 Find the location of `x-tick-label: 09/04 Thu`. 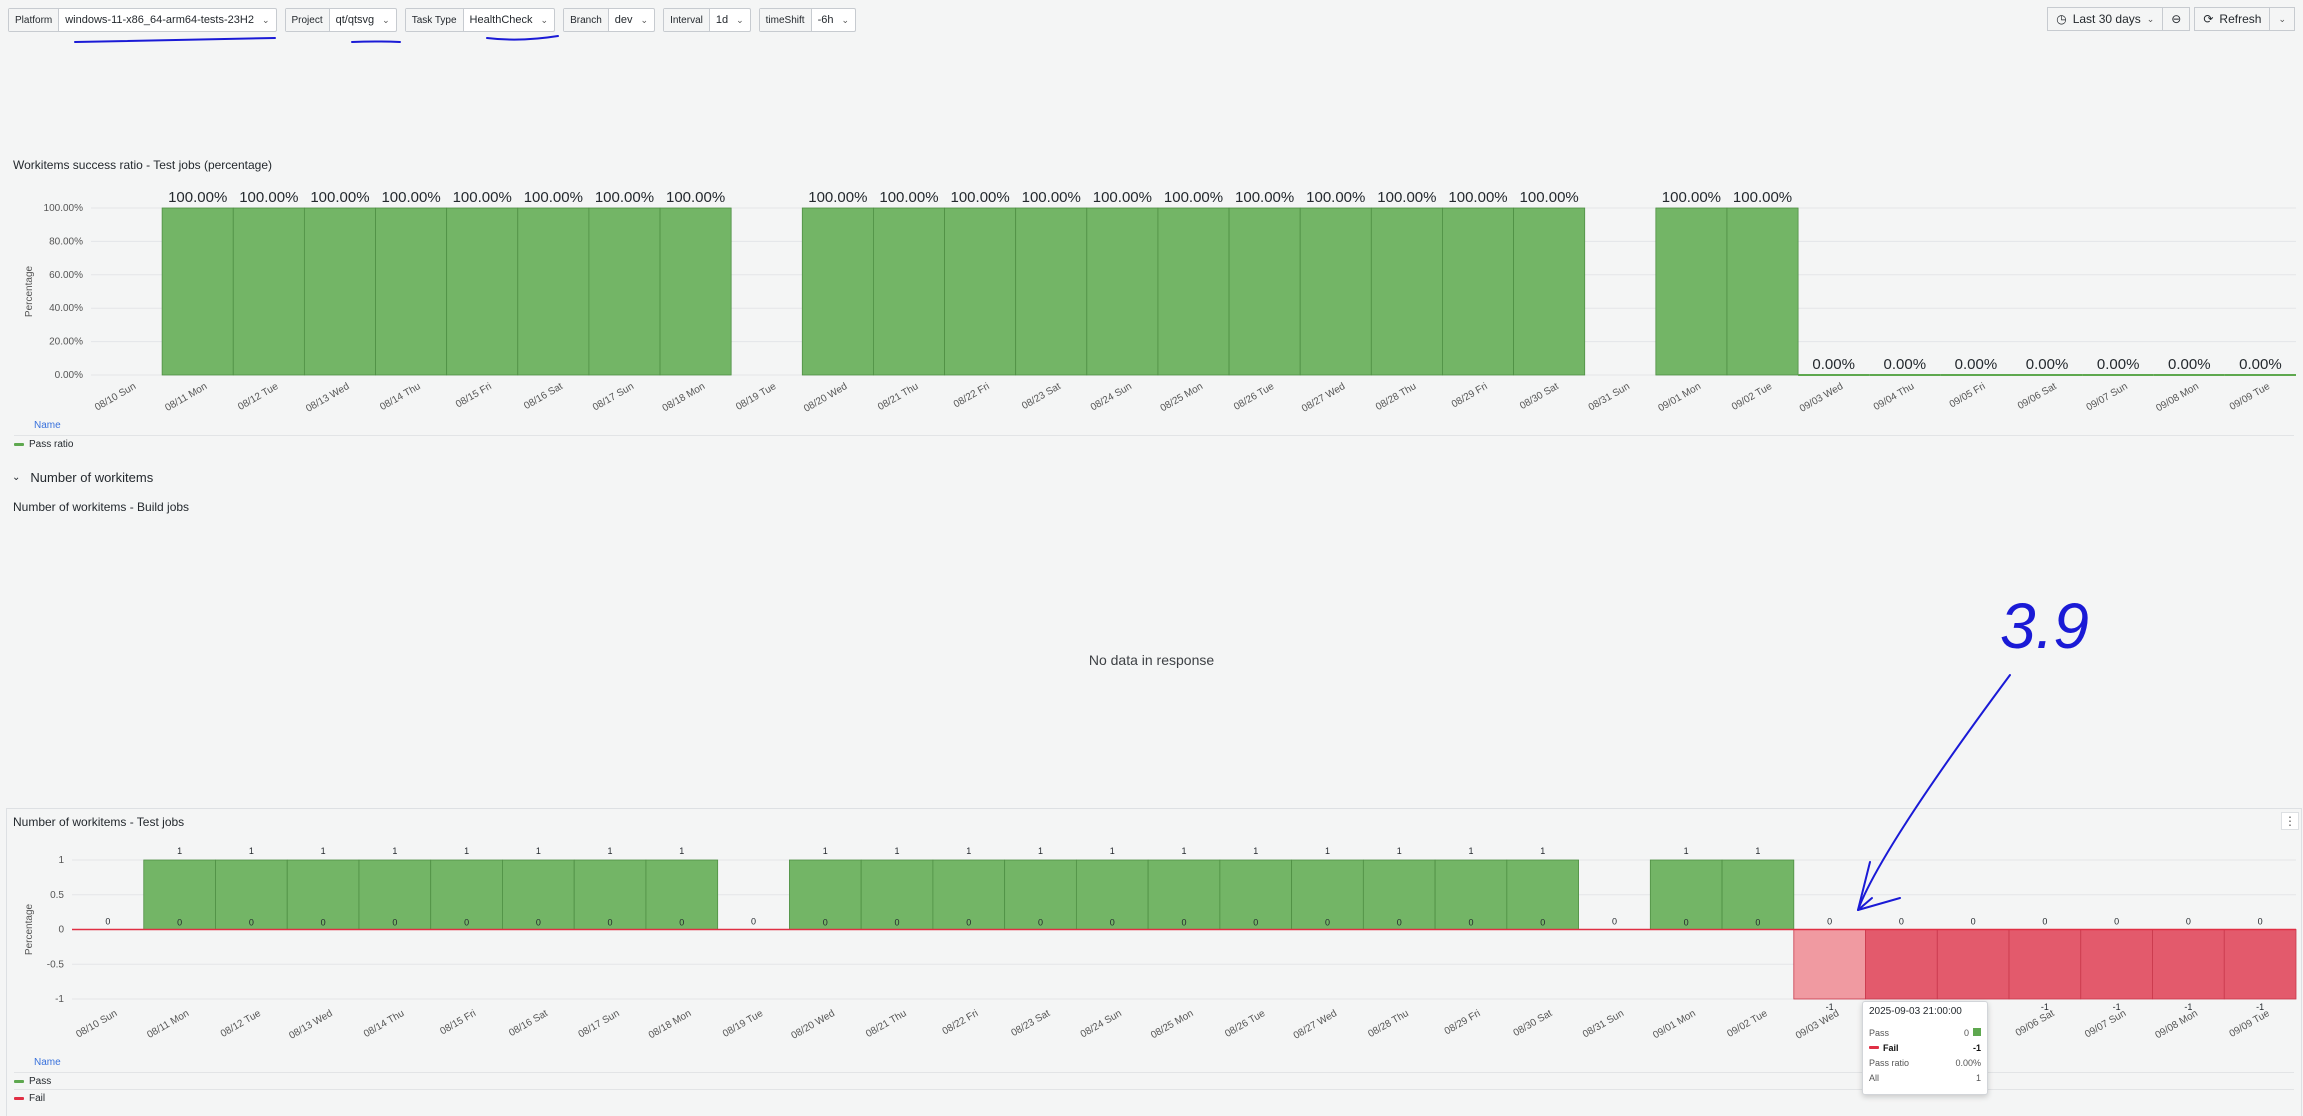

x-tick-label: 09/04 Thu is located at coordinates (1894, 397).